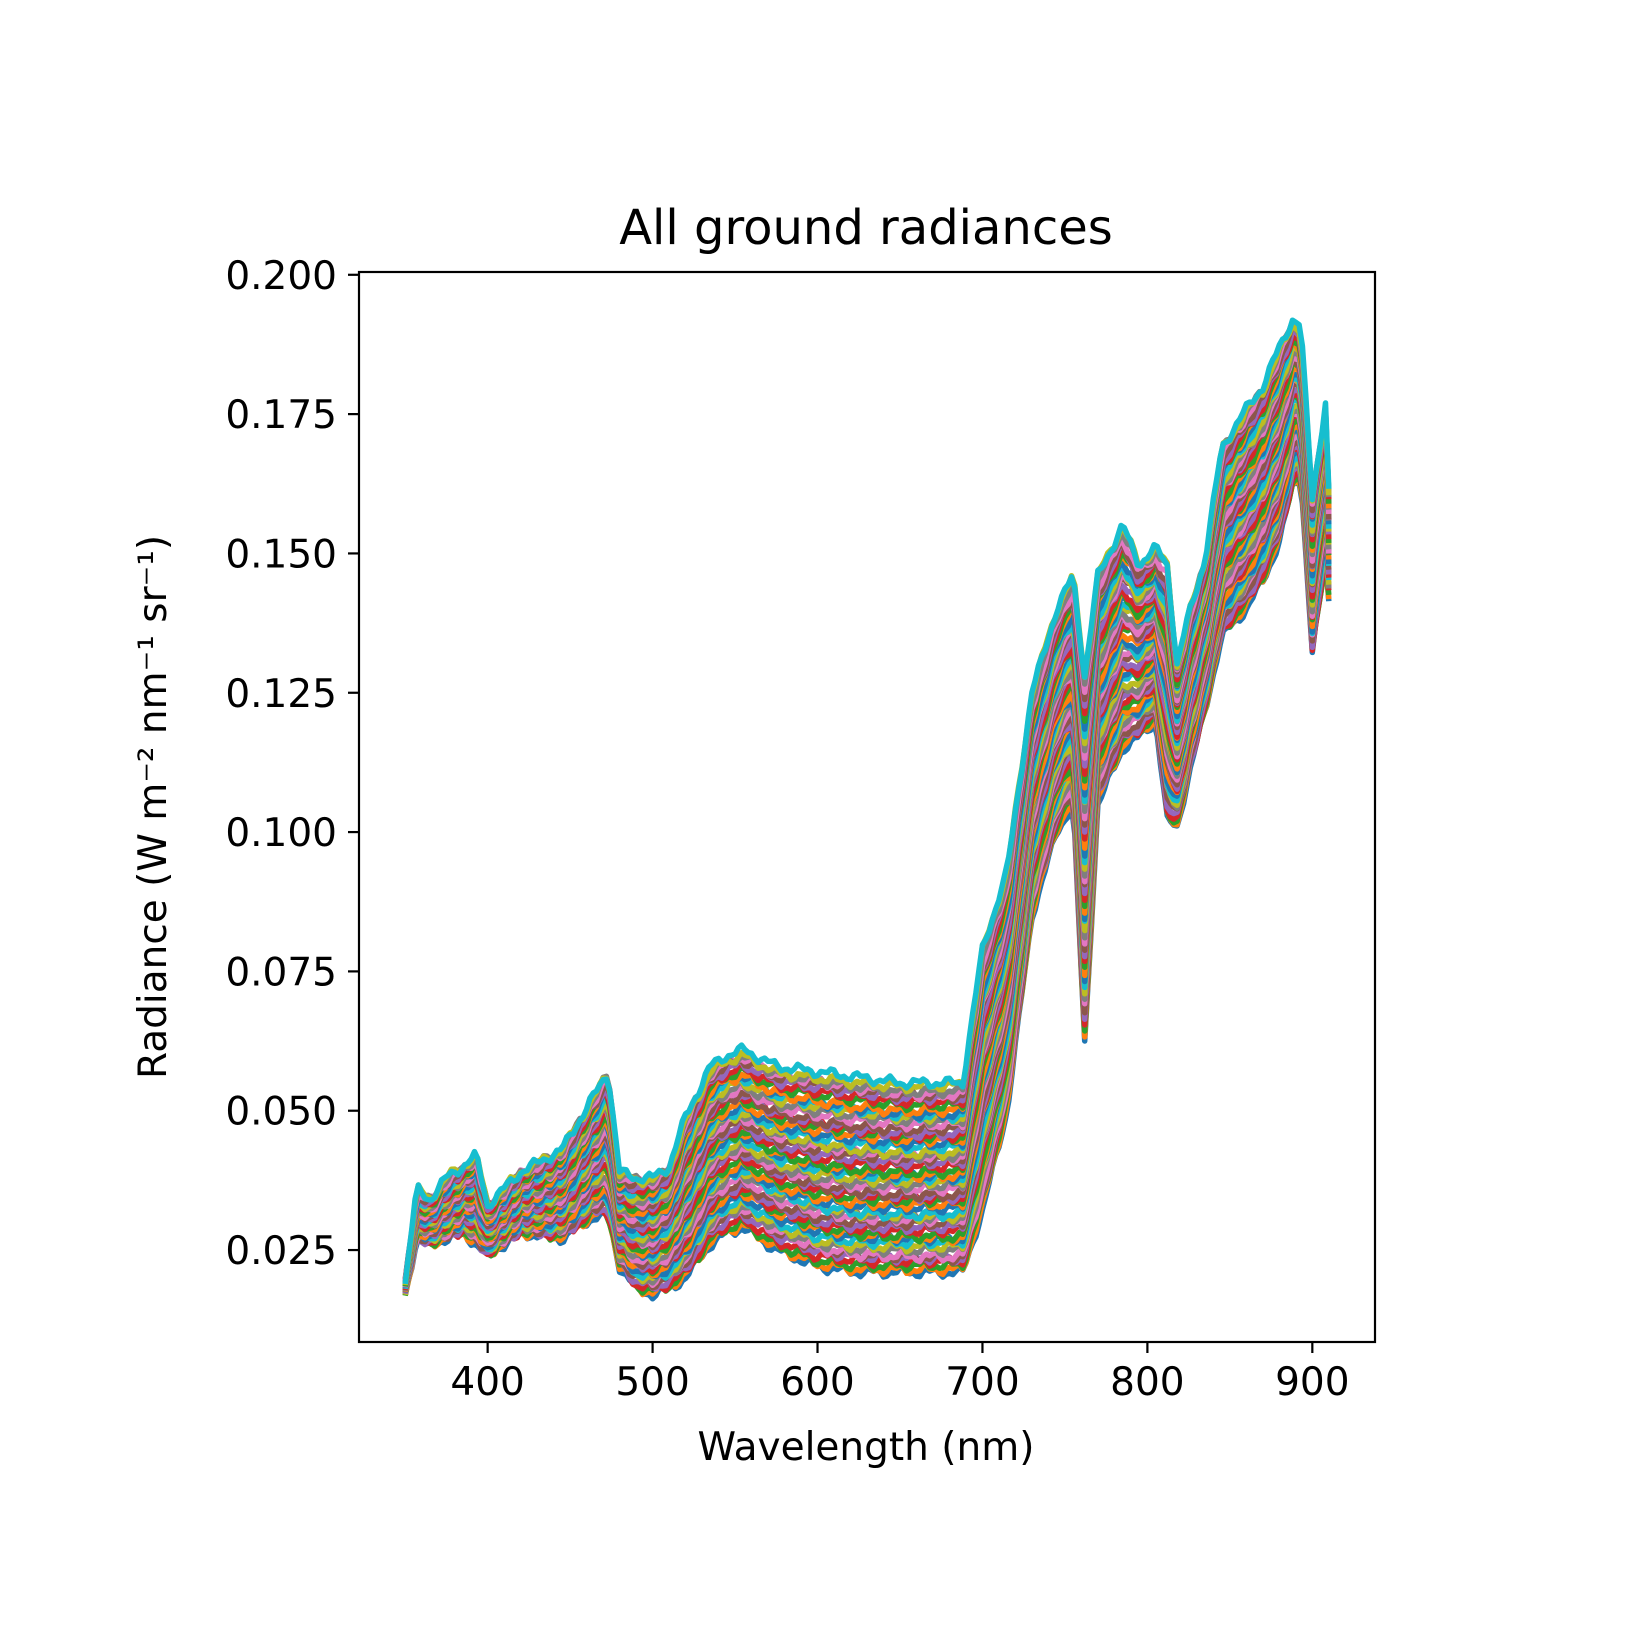 This screenshot has width=1650, height=1650. What do you see at coordinates (652, 1382) in the screenshot?
I see `x-tick-label: 500` at bounding box center [652, 1382].